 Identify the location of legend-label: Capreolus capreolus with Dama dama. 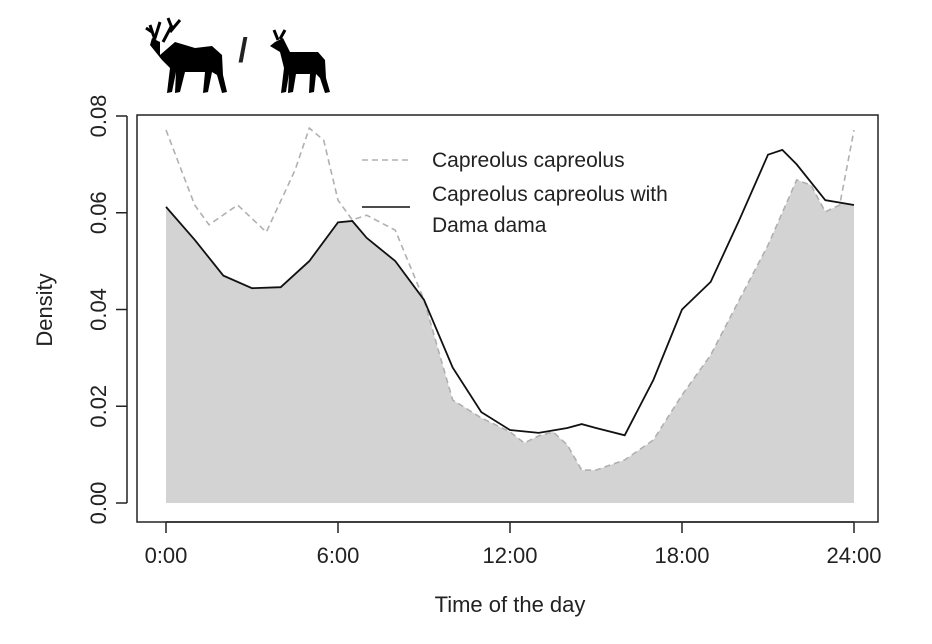
(550, 210).